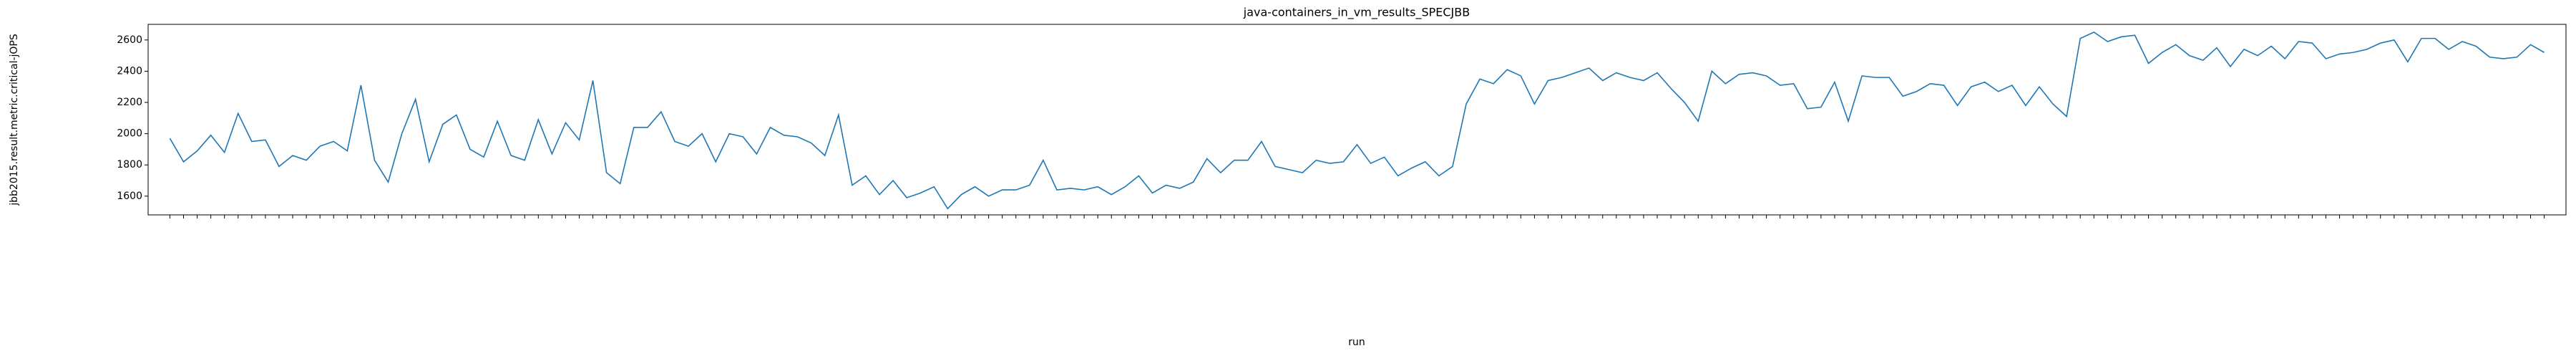 This screenshot has height=361, width=2576. I want to click on y-tick-label: 2000, so click(129, 134).